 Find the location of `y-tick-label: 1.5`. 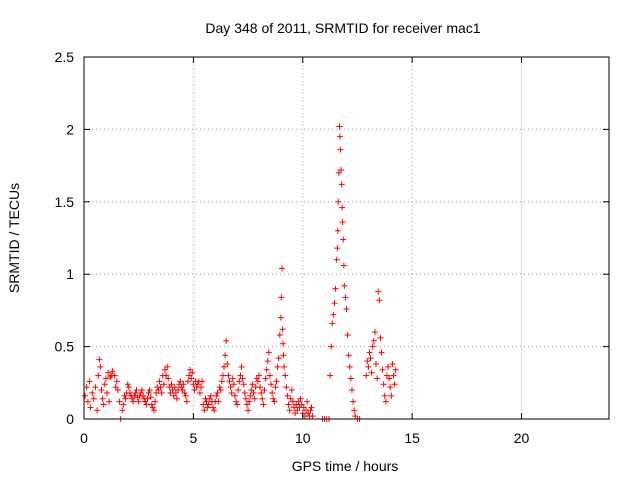

y-tick-label: 1.5 is located at coordinates (65, 202).